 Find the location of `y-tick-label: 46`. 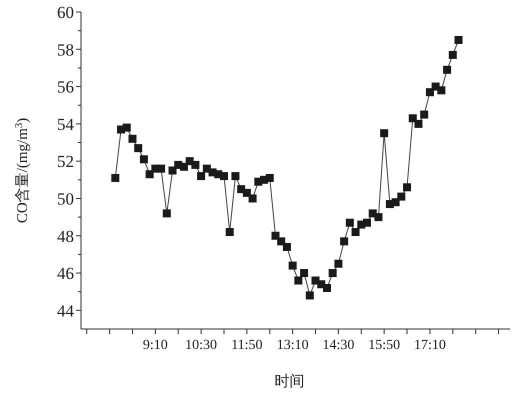

y-tick-label: 46 is located at coordinates (65, 274).